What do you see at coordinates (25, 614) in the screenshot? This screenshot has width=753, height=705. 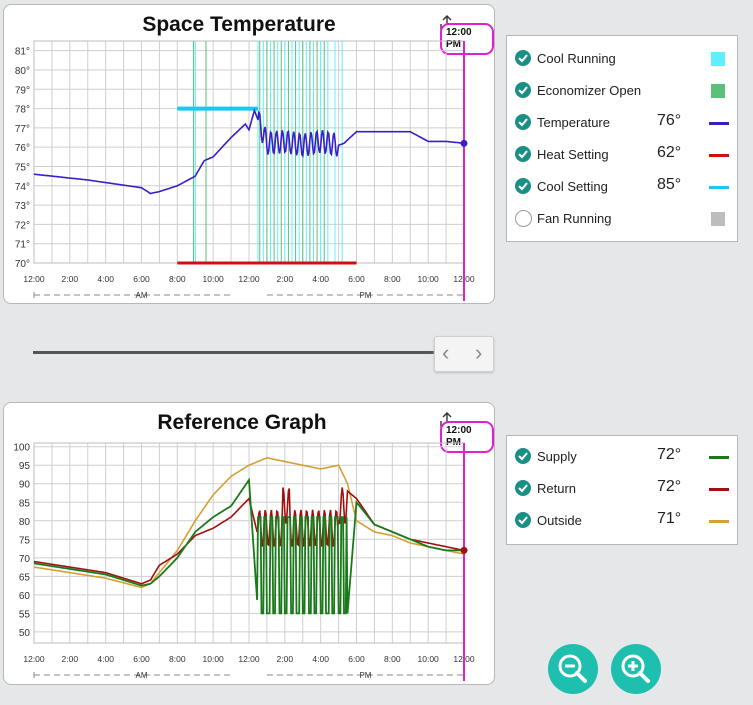 I see `y-tick-label: 55` at bounding box center [25, 614].